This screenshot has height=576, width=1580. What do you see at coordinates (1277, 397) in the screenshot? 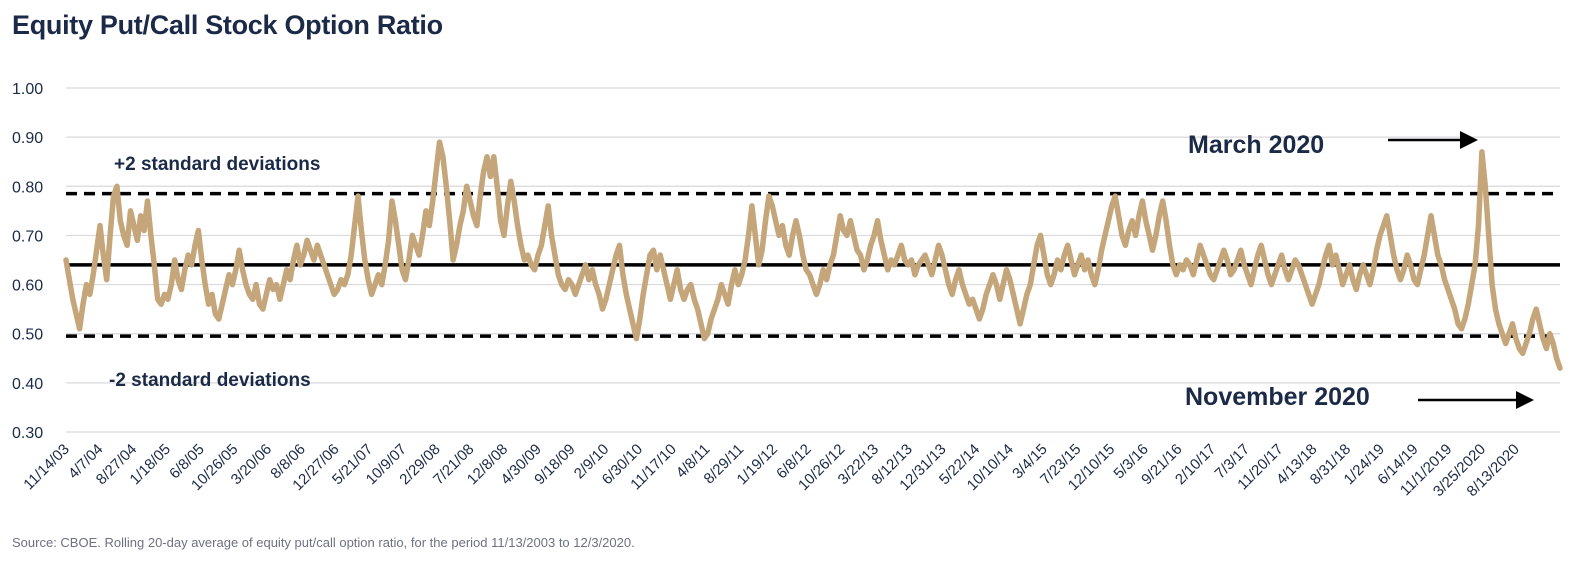
I see `annotation-november-2020: November 2020` at bounding box center [1277, 397].